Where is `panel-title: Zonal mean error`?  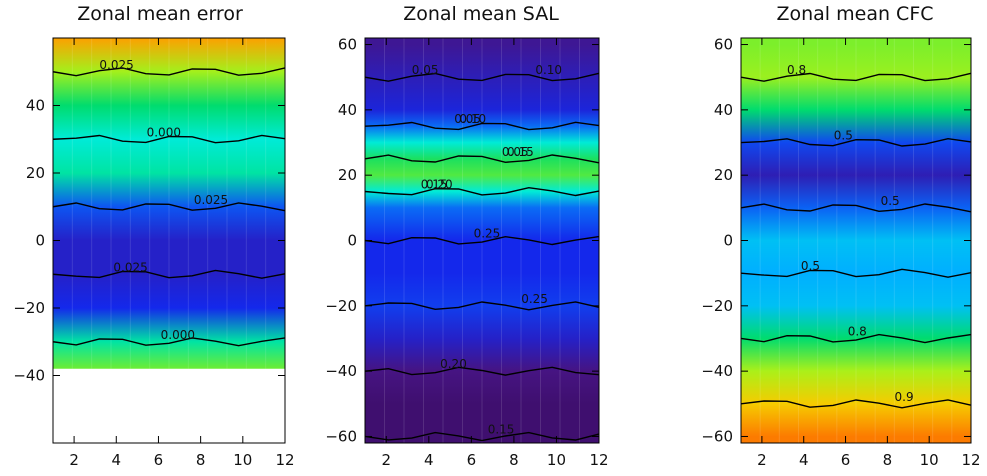 panel-title: Zonal mean error is located at coordinates (160, 14).